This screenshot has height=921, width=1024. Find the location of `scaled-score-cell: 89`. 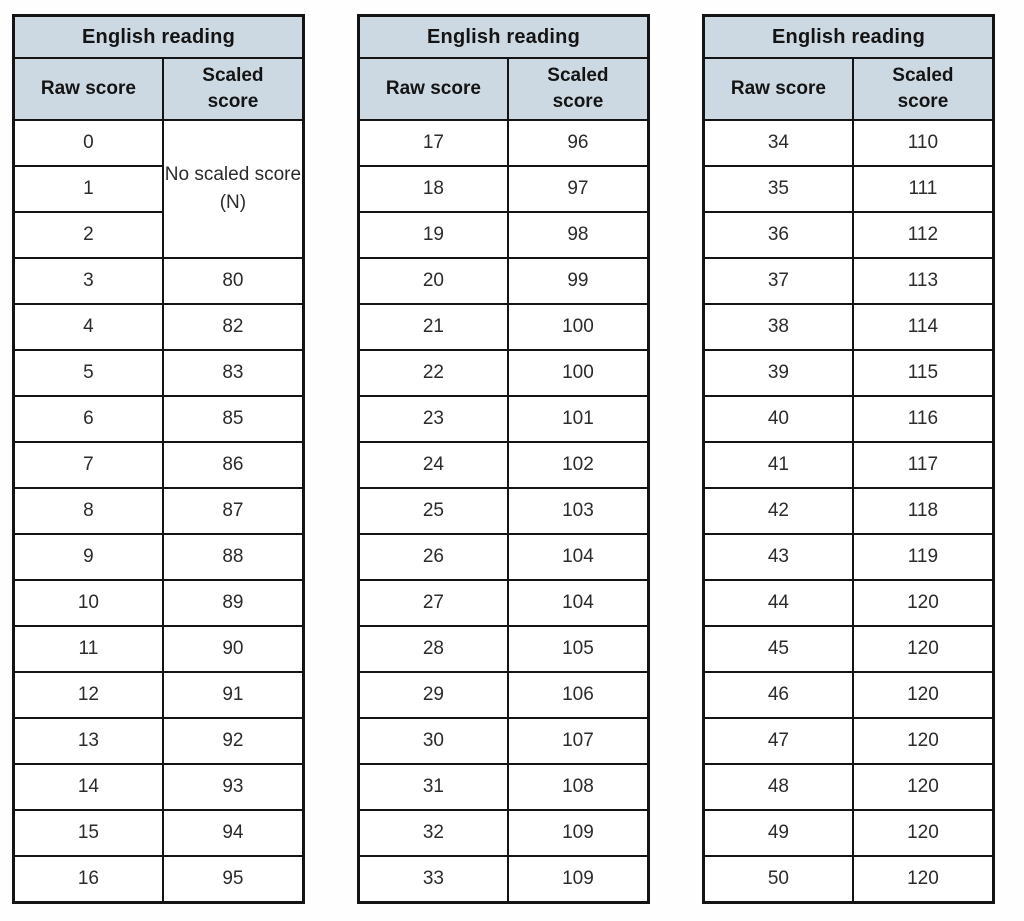

scaled-score-cell: 89 is located at coordinates (233, 603).